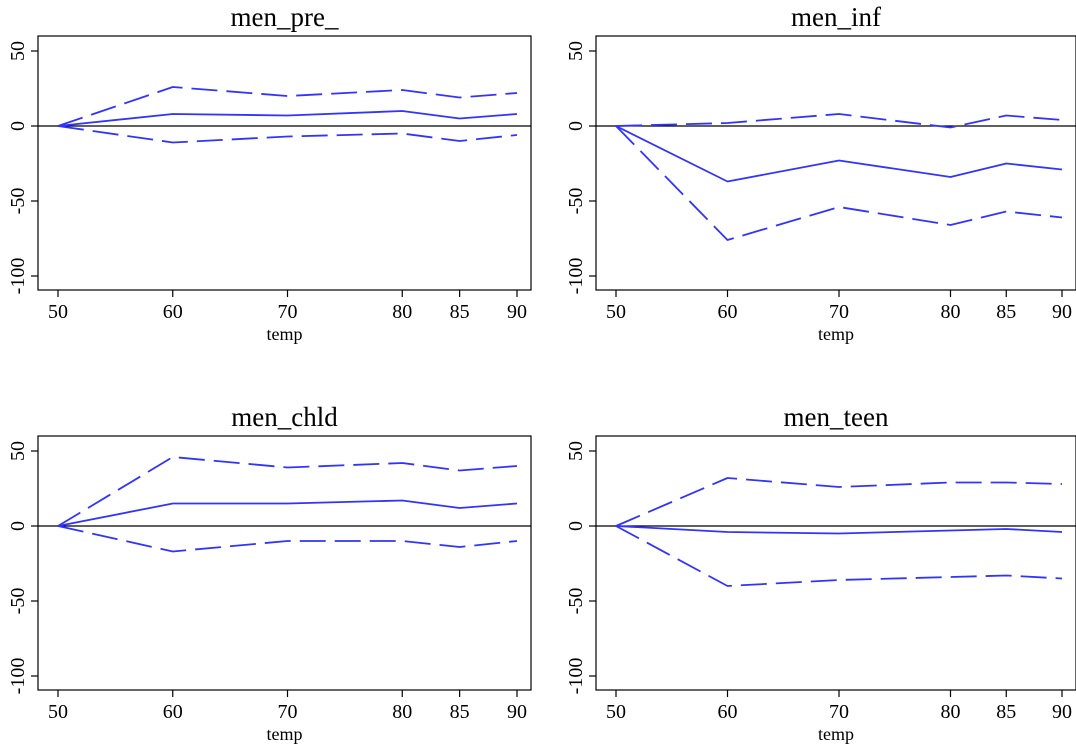  What do you see at coordinates (284, 417) in the screenshot?
I see `panel-title: men_chld` at bounding box center [284, 417].